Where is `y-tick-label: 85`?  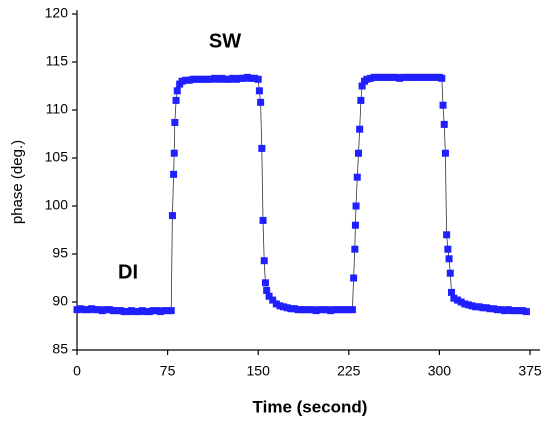 y-tick-label: 85 is located at coordinates (60, 349).